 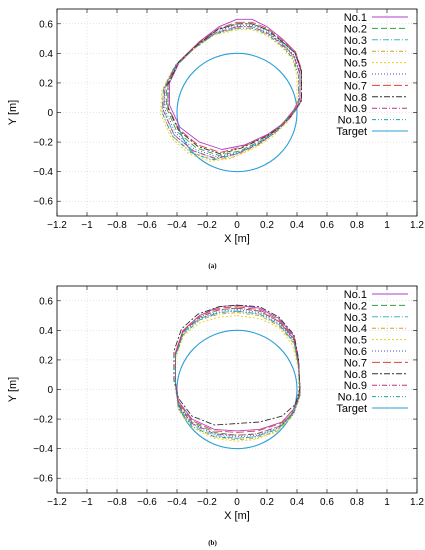 What do you see at coordinates (237, 112) in the screenshot?
I see `target-circle` at bounding box center [237, 112].